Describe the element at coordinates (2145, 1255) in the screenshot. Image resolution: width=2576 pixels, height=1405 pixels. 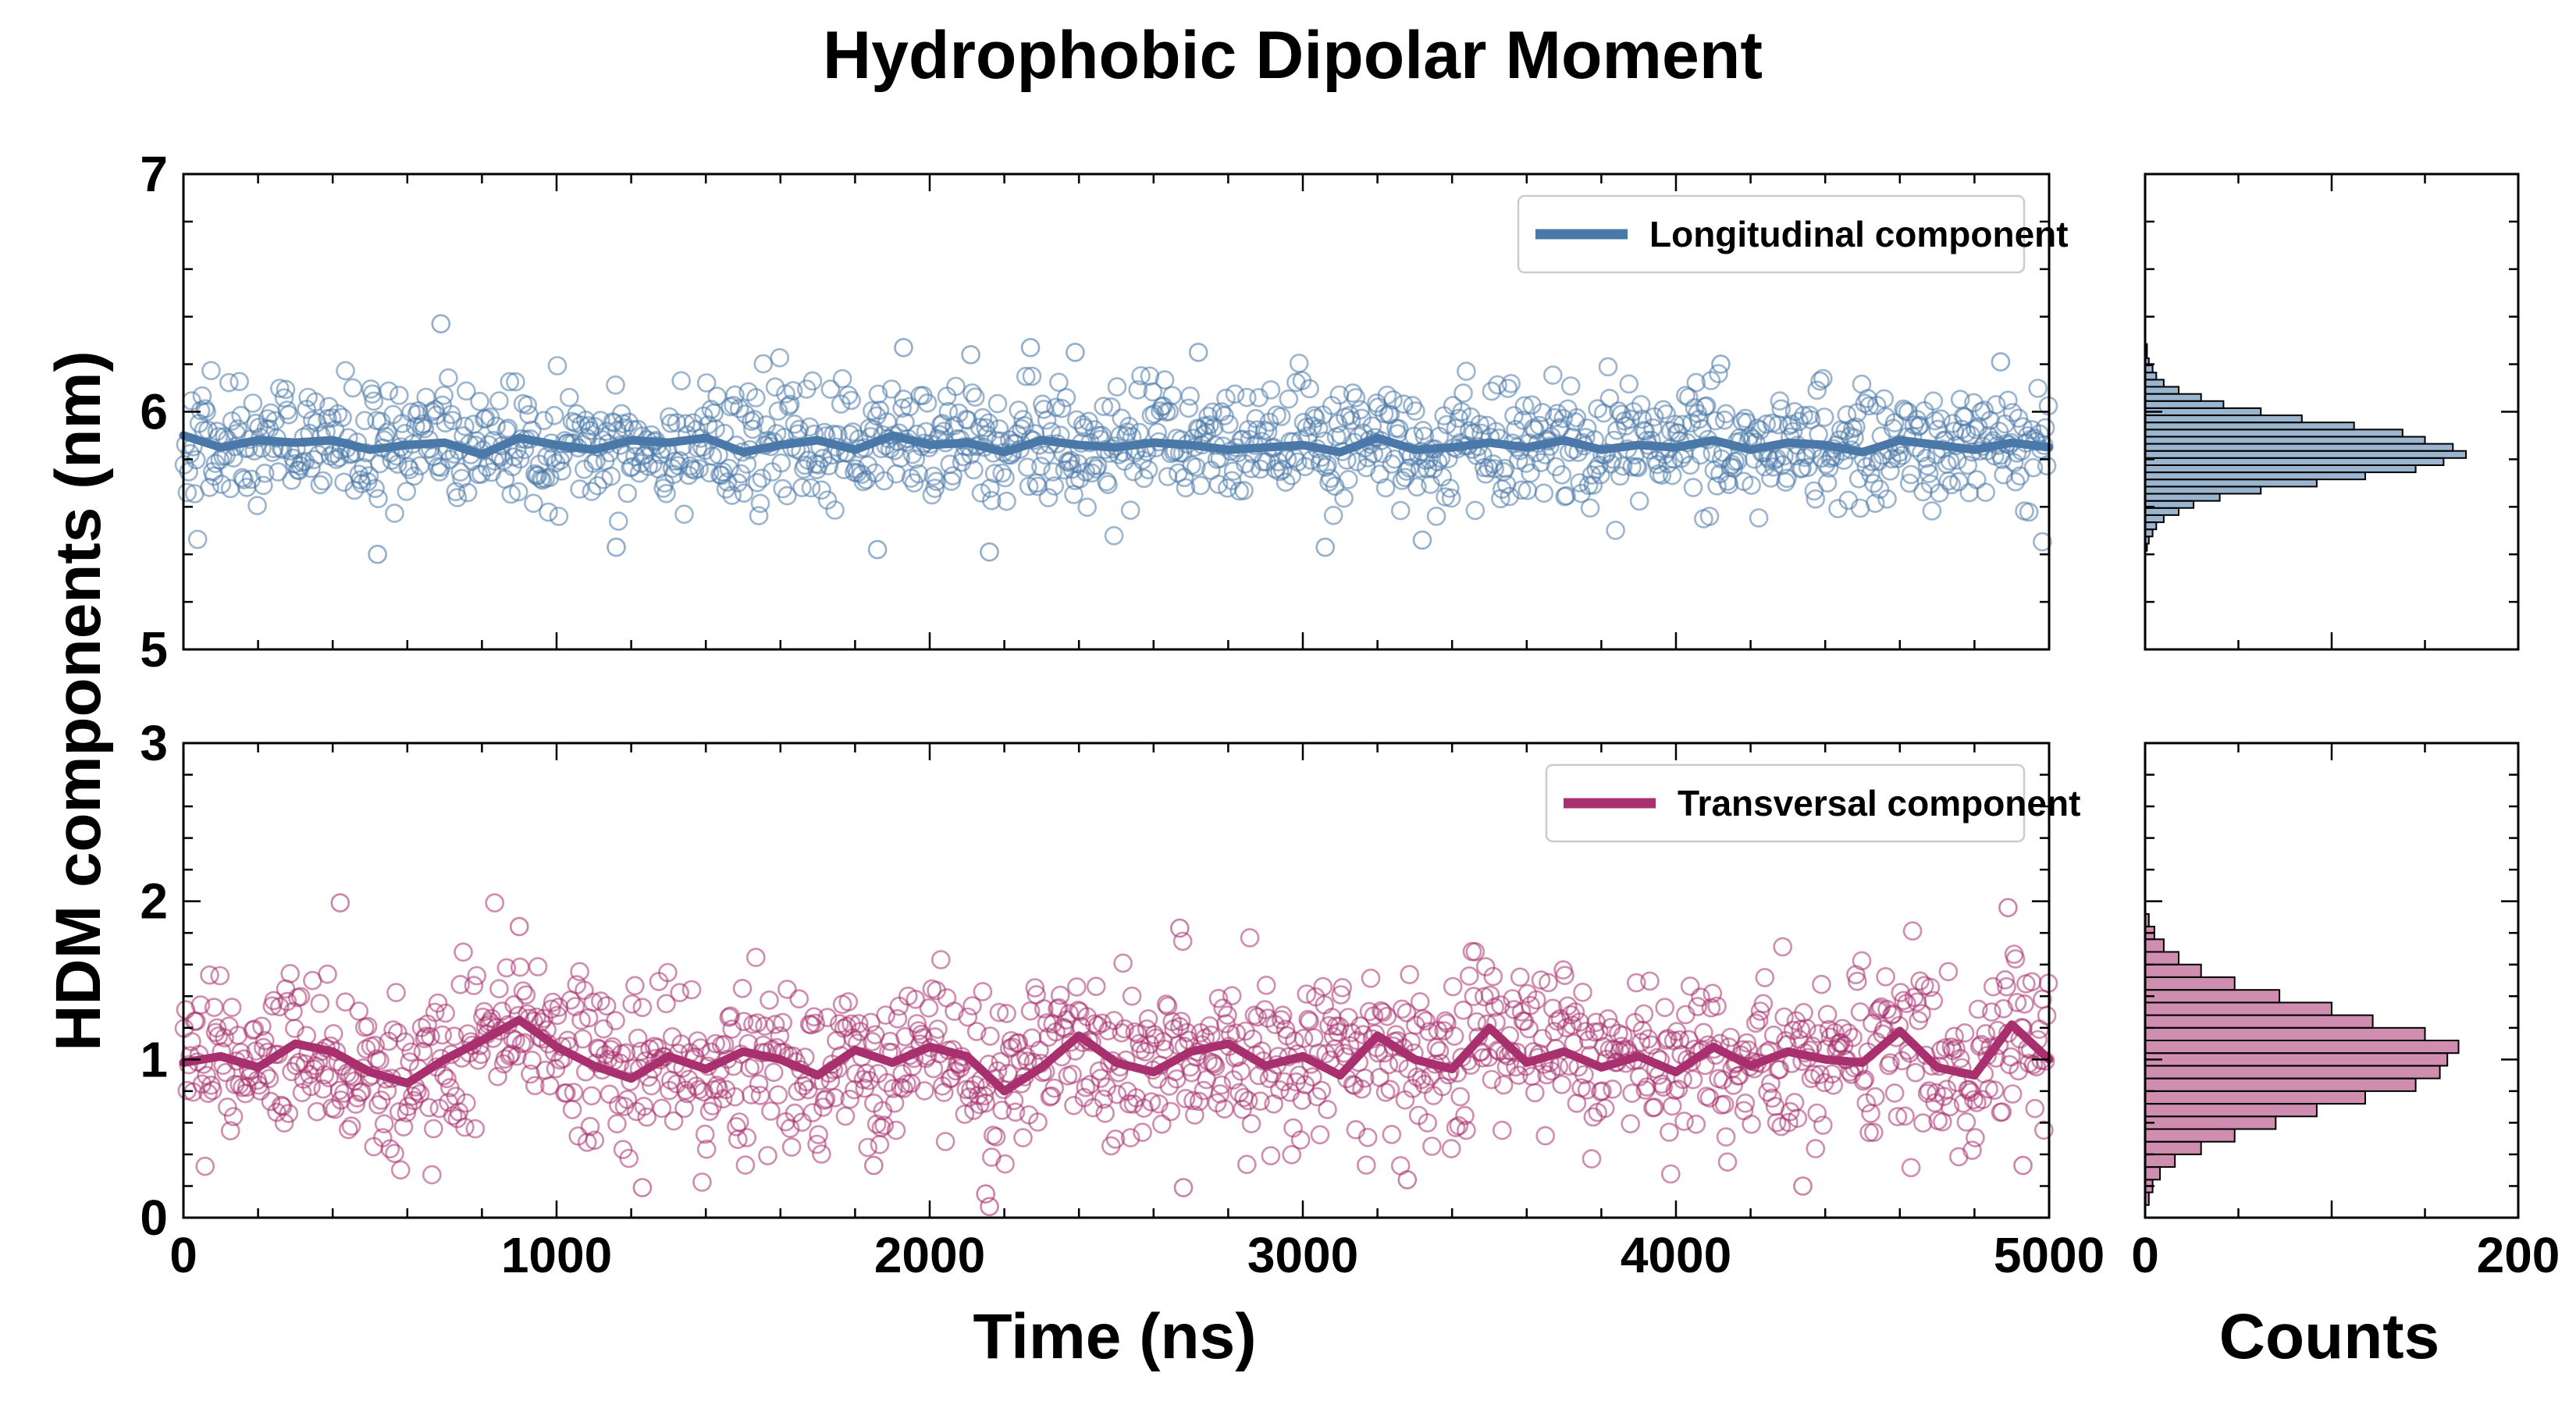
I see `hist-x-tick-label: 0` at that location.